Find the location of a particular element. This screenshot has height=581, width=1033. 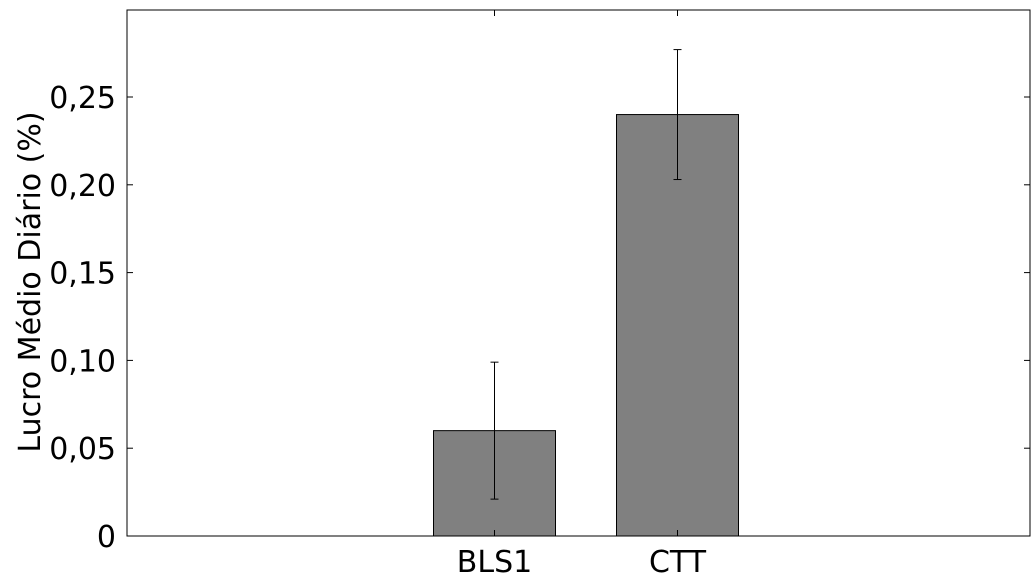

y-tick-label: 0,20 is located at coordinates (82, 186).